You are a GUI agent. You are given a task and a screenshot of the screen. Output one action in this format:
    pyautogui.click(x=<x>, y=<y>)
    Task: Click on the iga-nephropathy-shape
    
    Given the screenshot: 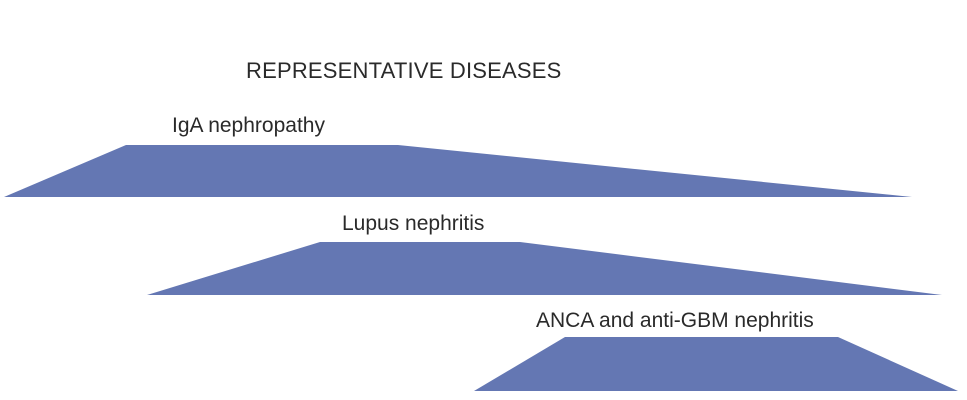 What is the action you would take?
    pyautogui.click(x=458, y=171)
    